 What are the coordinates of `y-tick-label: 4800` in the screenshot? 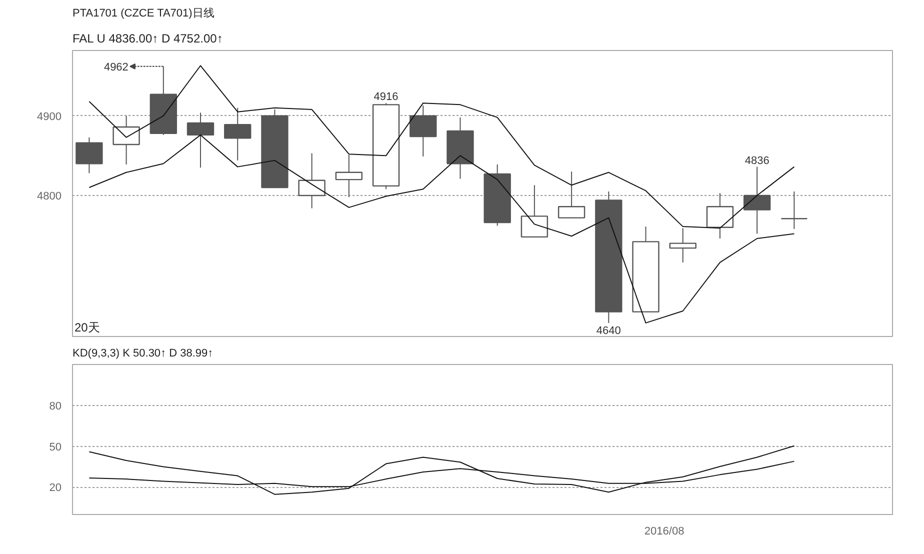 It's located at (49, 196).